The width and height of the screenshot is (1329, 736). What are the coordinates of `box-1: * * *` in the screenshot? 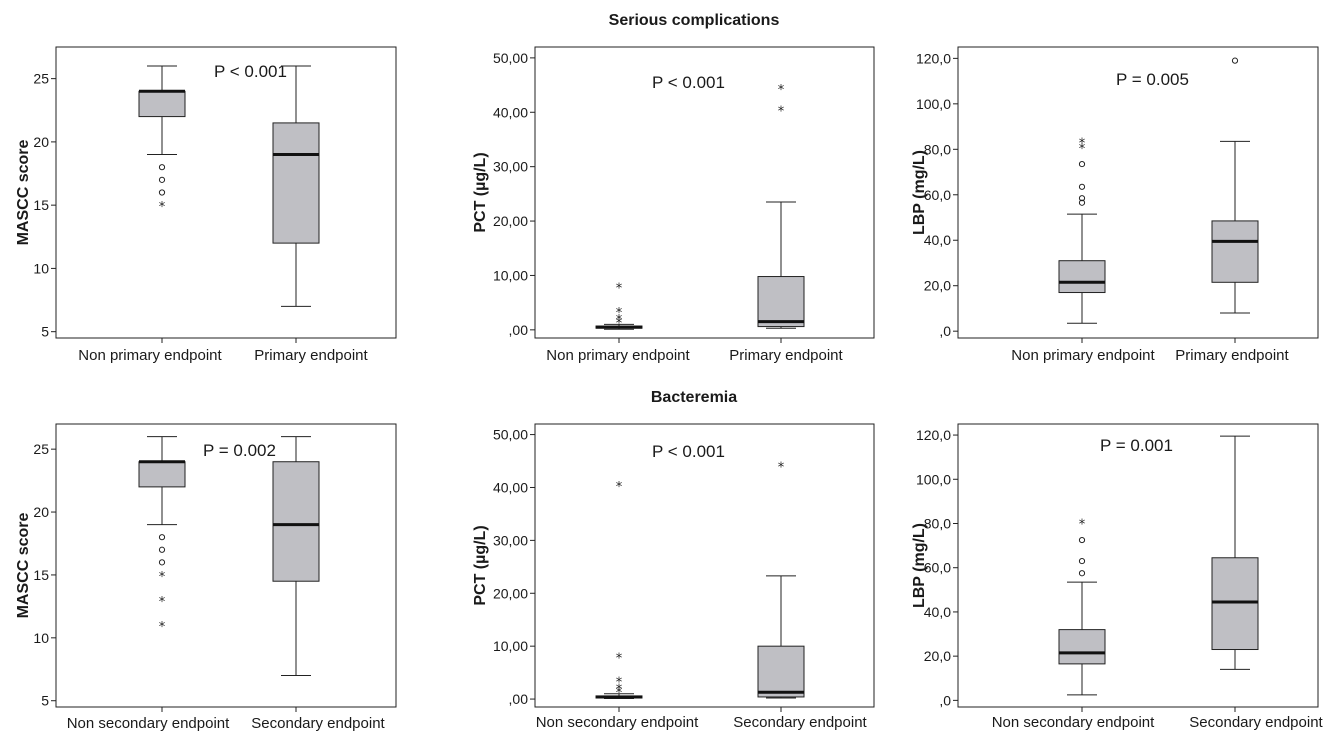 It's located at (162, 535).